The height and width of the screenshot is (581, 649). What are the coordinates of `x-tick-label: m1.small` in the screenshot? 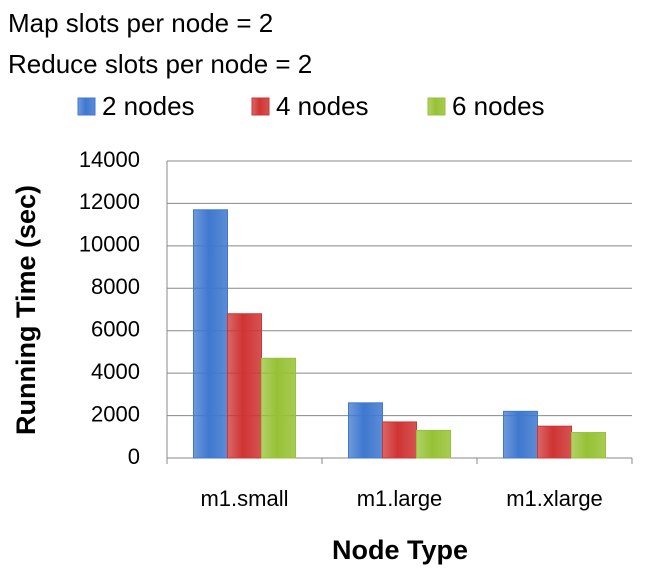 It's located at (244, 498).